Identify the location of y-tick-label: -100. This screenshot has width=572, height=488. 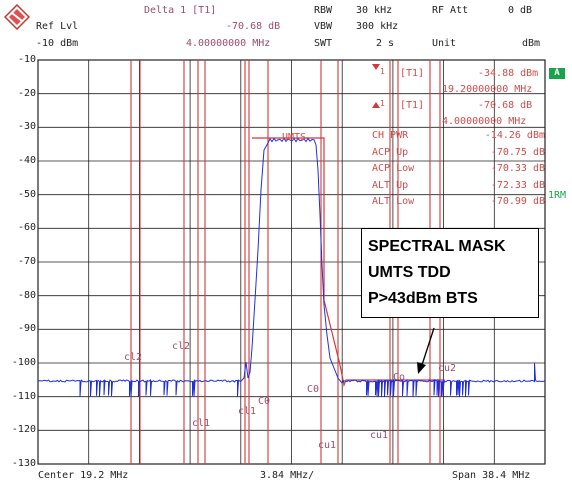
(18, 362).